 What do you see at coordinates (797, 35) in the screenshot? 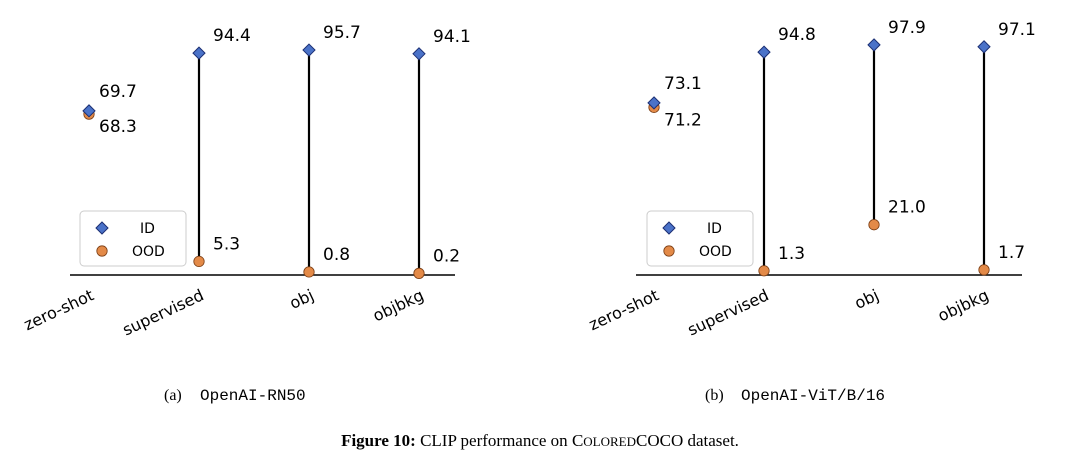
I see `id-value-label: 94.8` at bounding box center [797, 35].